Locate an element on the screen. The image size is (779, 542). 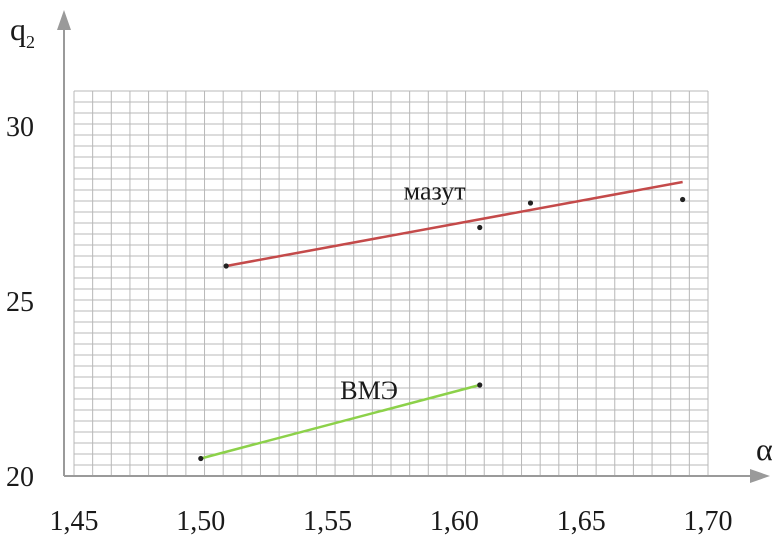
x-tick-label: 1,45 is located at coordinates (74, 521).